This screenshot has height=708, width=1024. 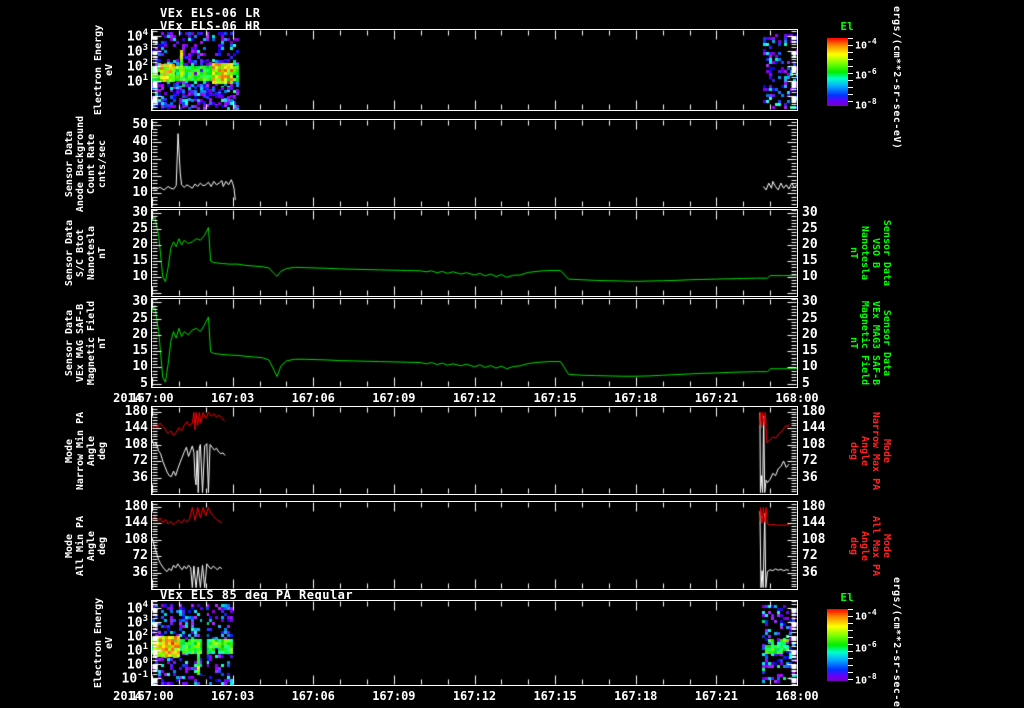 I want to click on axis-label-narrow-pa: Mode Narrow Min PA Angle deg, so click(x=86, y=450).